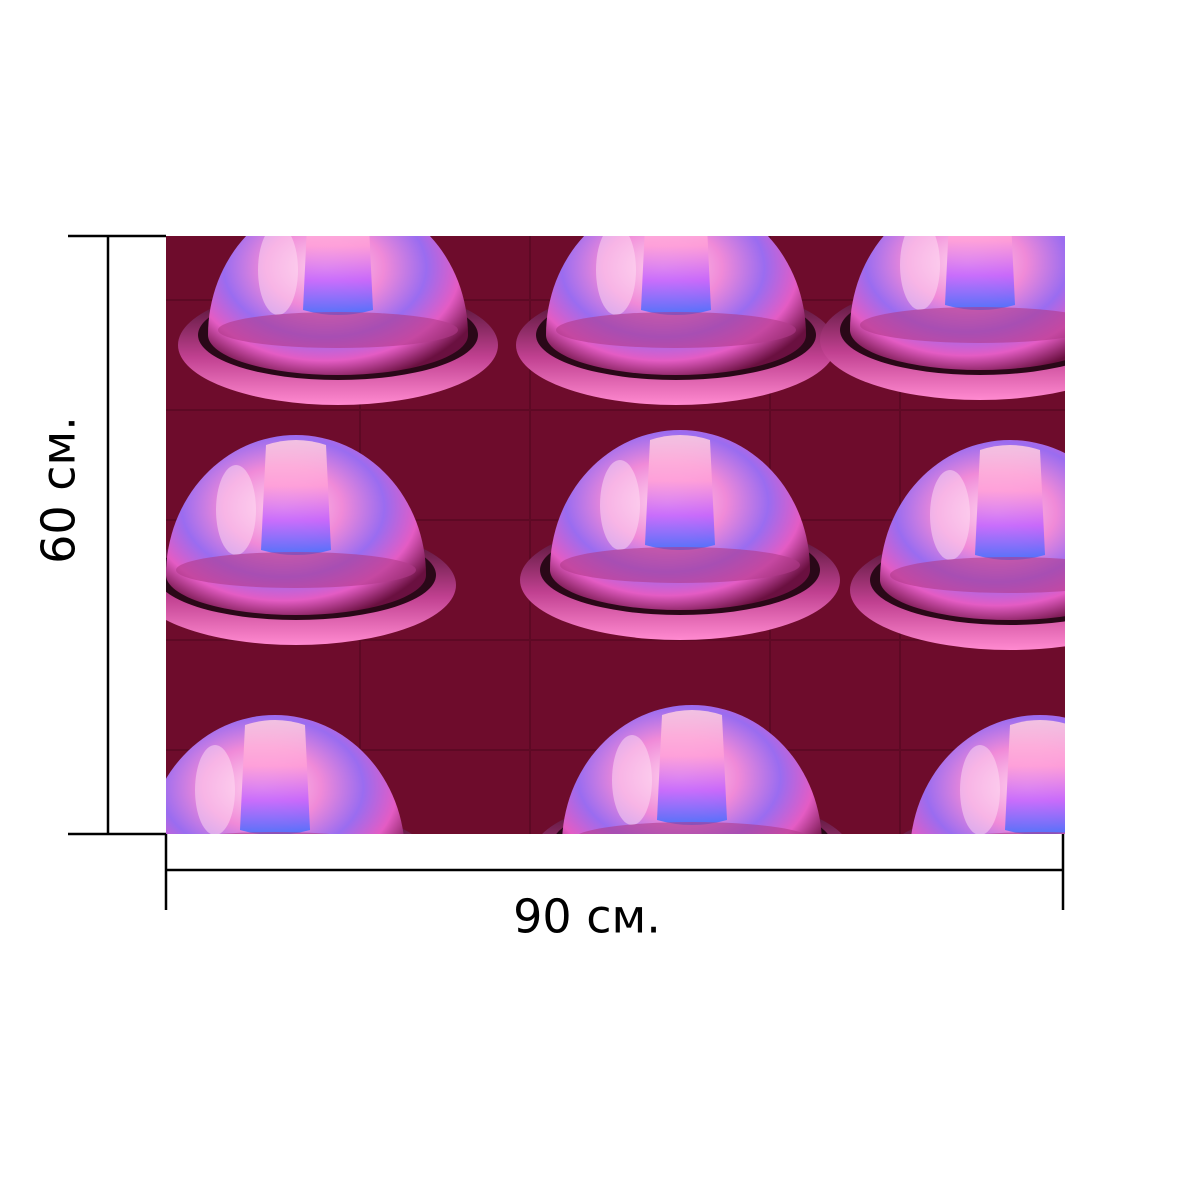 This screenshot has width=1200, height=1200. I want to click on height-dimension: 60 см., so click(99, 535).